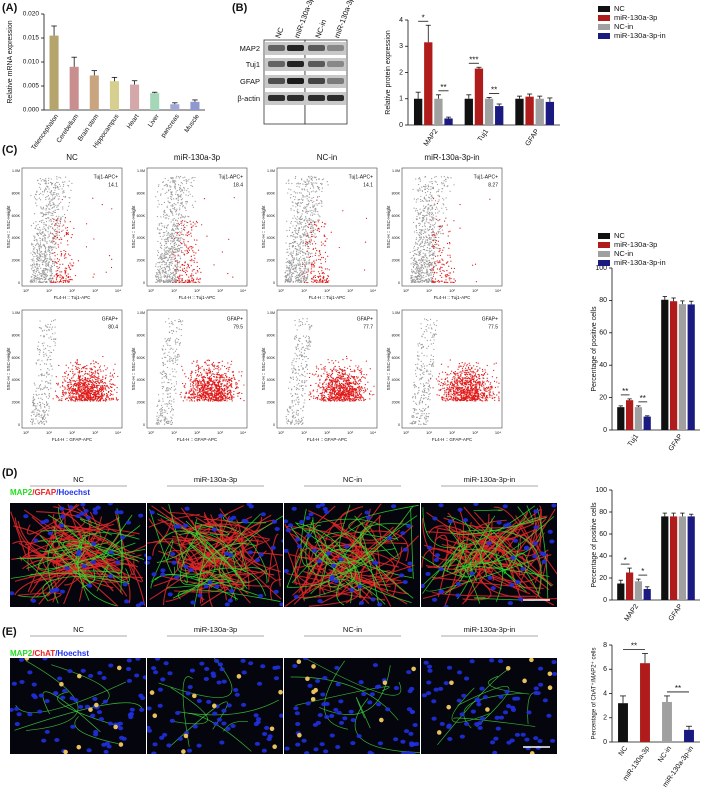  What do you see at coordinates (171, 126) in the screenshot?
I see `x-tick-label: pancreas` at bounding box center [171, 126].